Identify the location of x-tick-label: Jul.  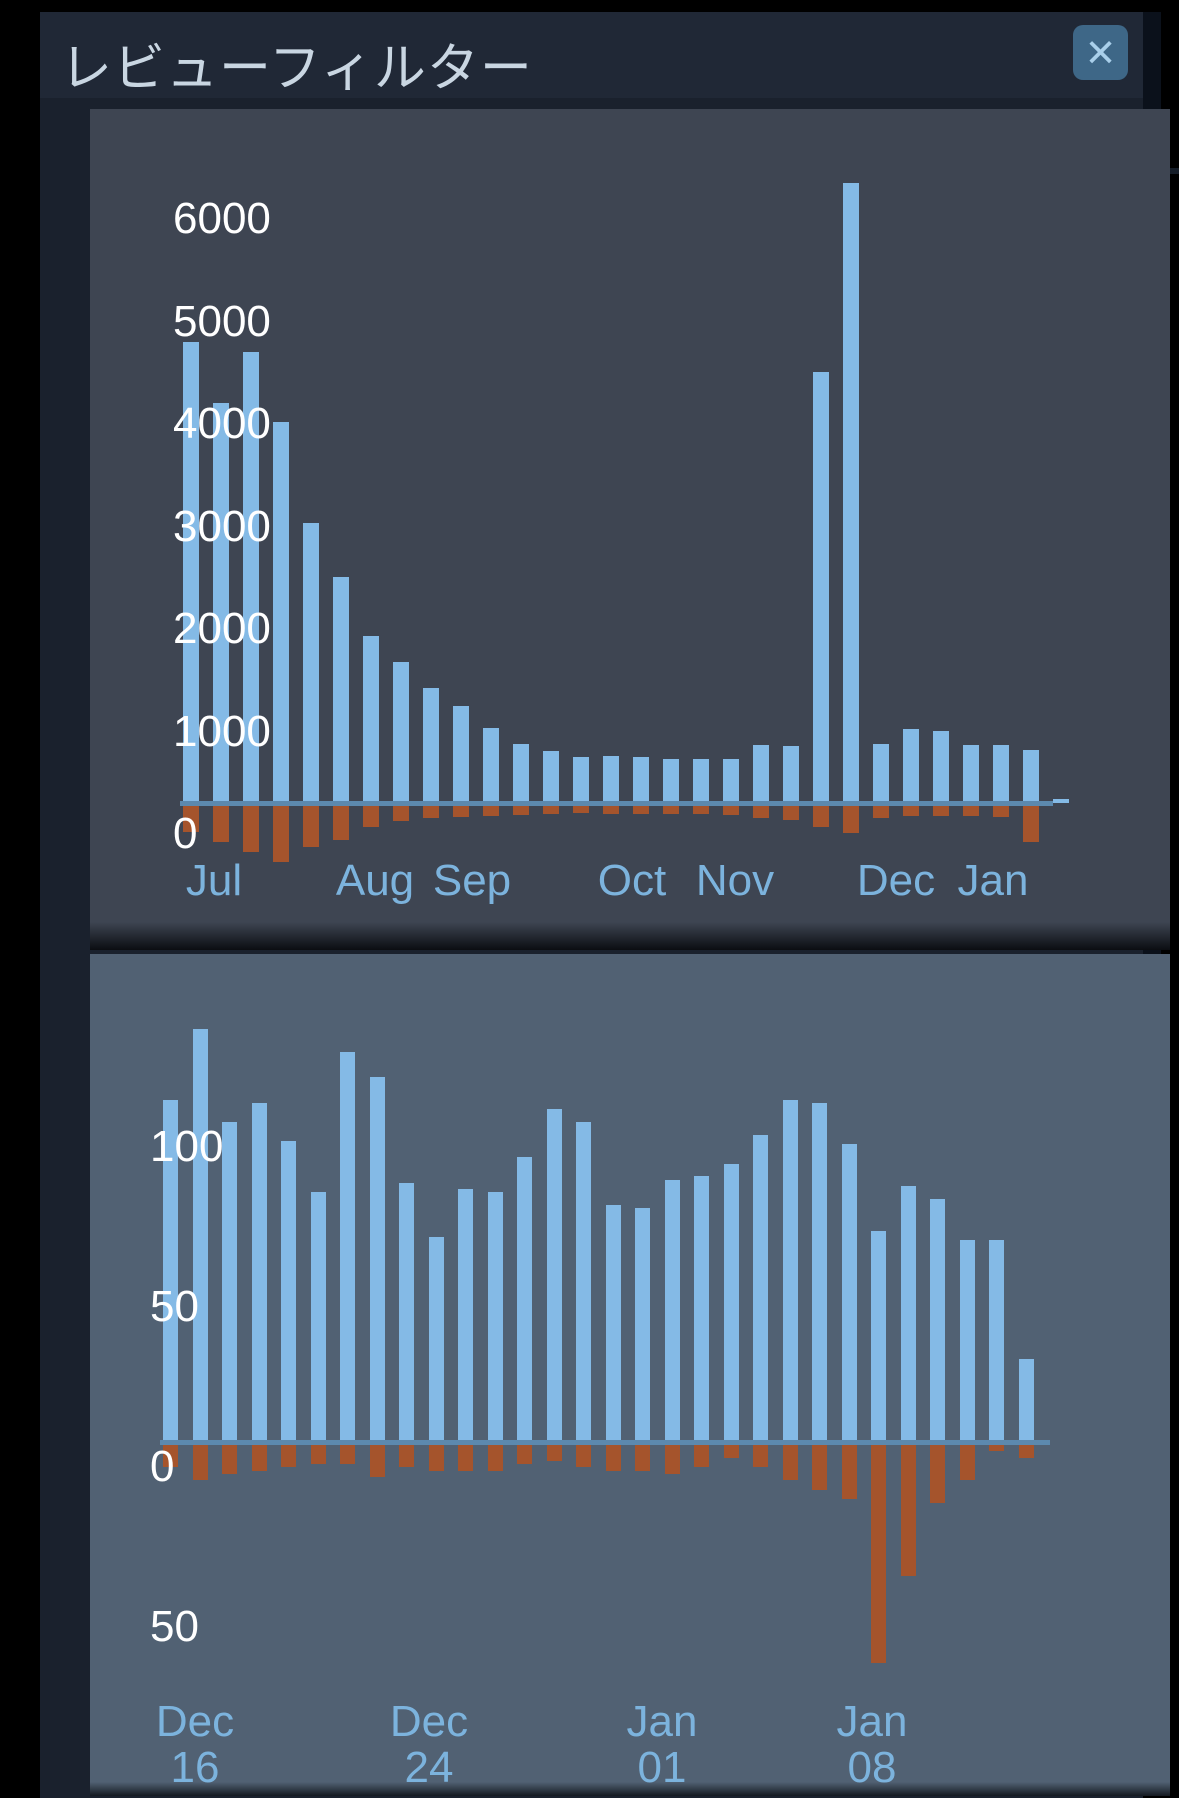
(214, 880).